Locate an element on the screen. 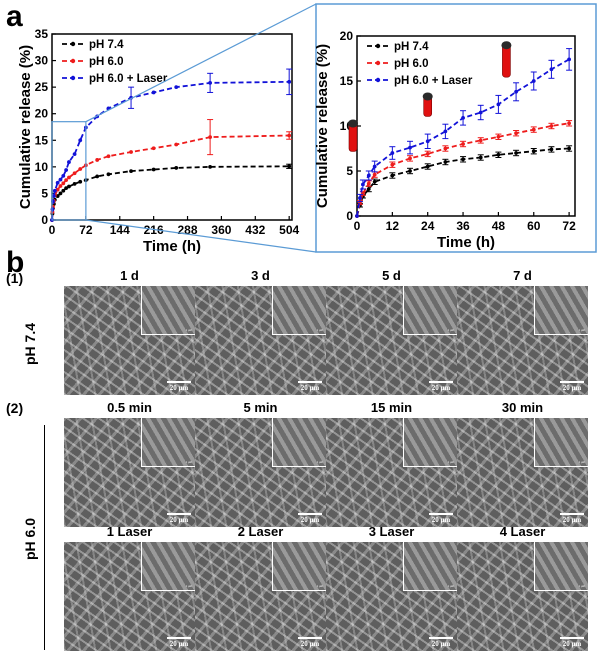 The image size is (599, 653). main-chart-x-tick-label: 0 is located at coordinates (52, 230).